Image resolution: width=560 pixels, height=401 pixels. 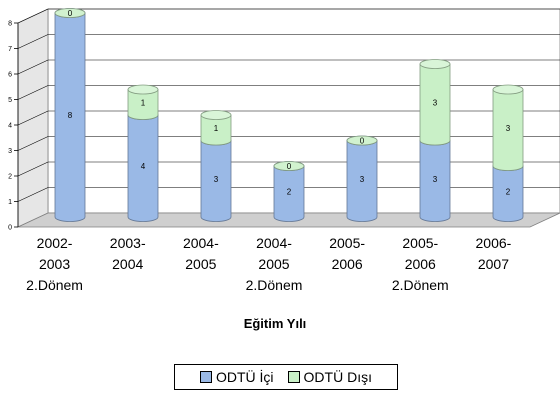 What do you see at coordinates (13, 126) in the screenshot?
I see `y-axis: 0 1 2 3 4 5 6 7 8` at bounding box center [13, 126].